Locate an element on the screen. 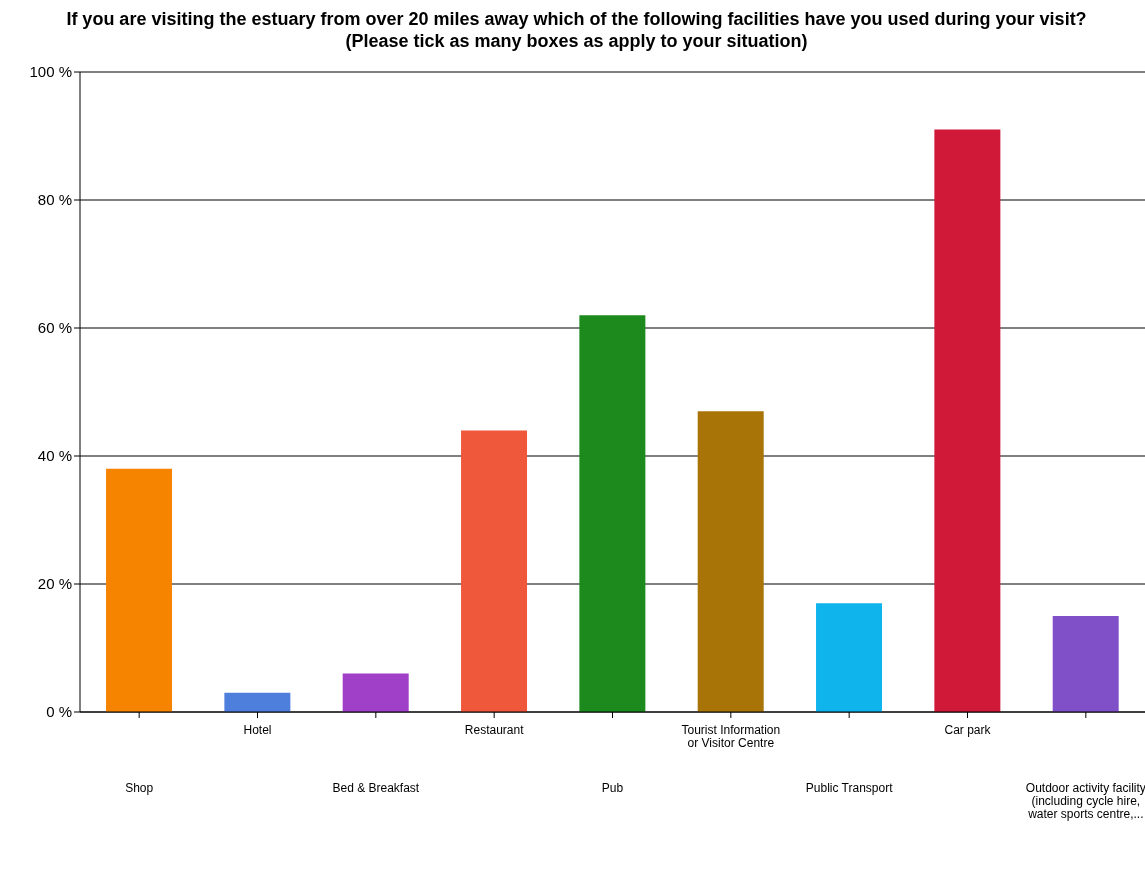 Image resolution: width=1145 pixels, height=879 pixels. y-tick-label: 0 % is located at coordinates (59, 712).